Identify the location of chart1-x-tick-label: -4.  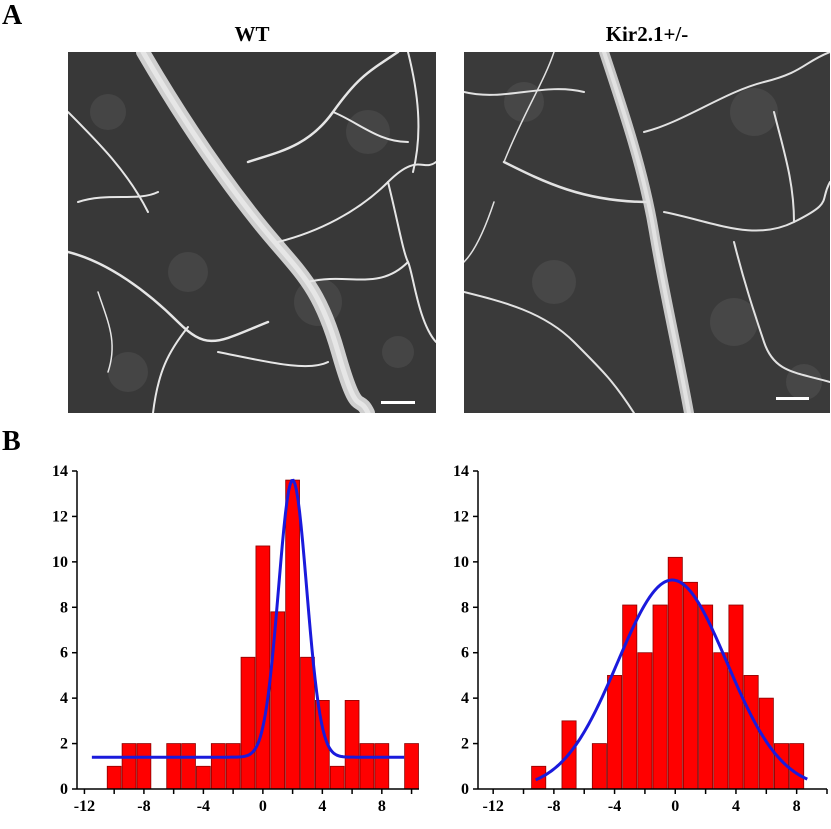
(203, 806).